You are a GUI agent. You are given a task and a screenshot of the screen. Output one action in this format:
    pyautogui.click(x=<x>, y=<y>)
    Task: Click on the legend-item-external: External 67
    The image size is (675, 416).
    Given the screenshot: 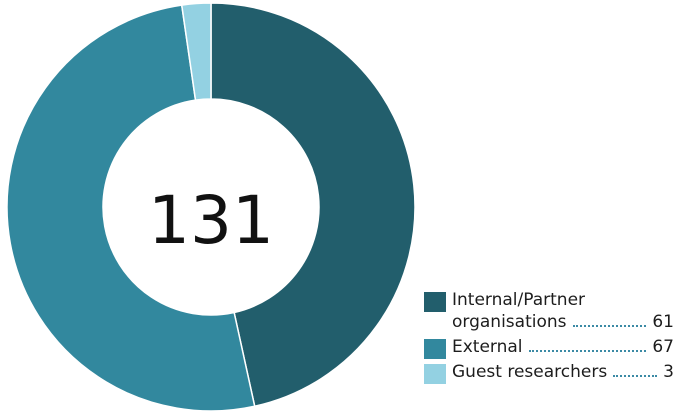 What is the action you would take?
    pyautogui.click(x=549, y=347)
    